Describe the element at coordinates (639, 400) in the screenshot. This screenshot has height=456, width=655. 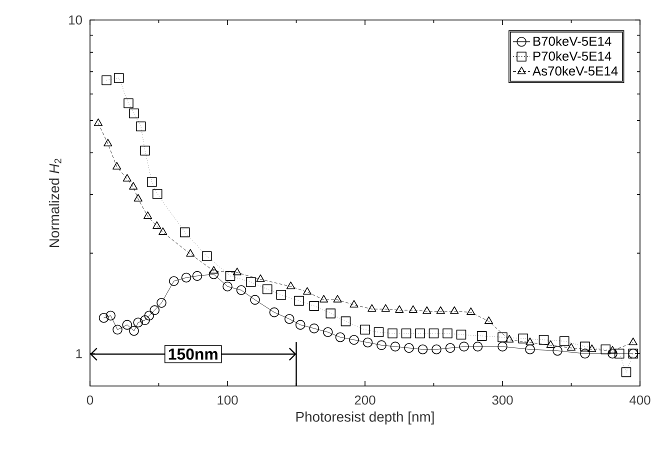
I see `x-tick-label: 400` at that location.